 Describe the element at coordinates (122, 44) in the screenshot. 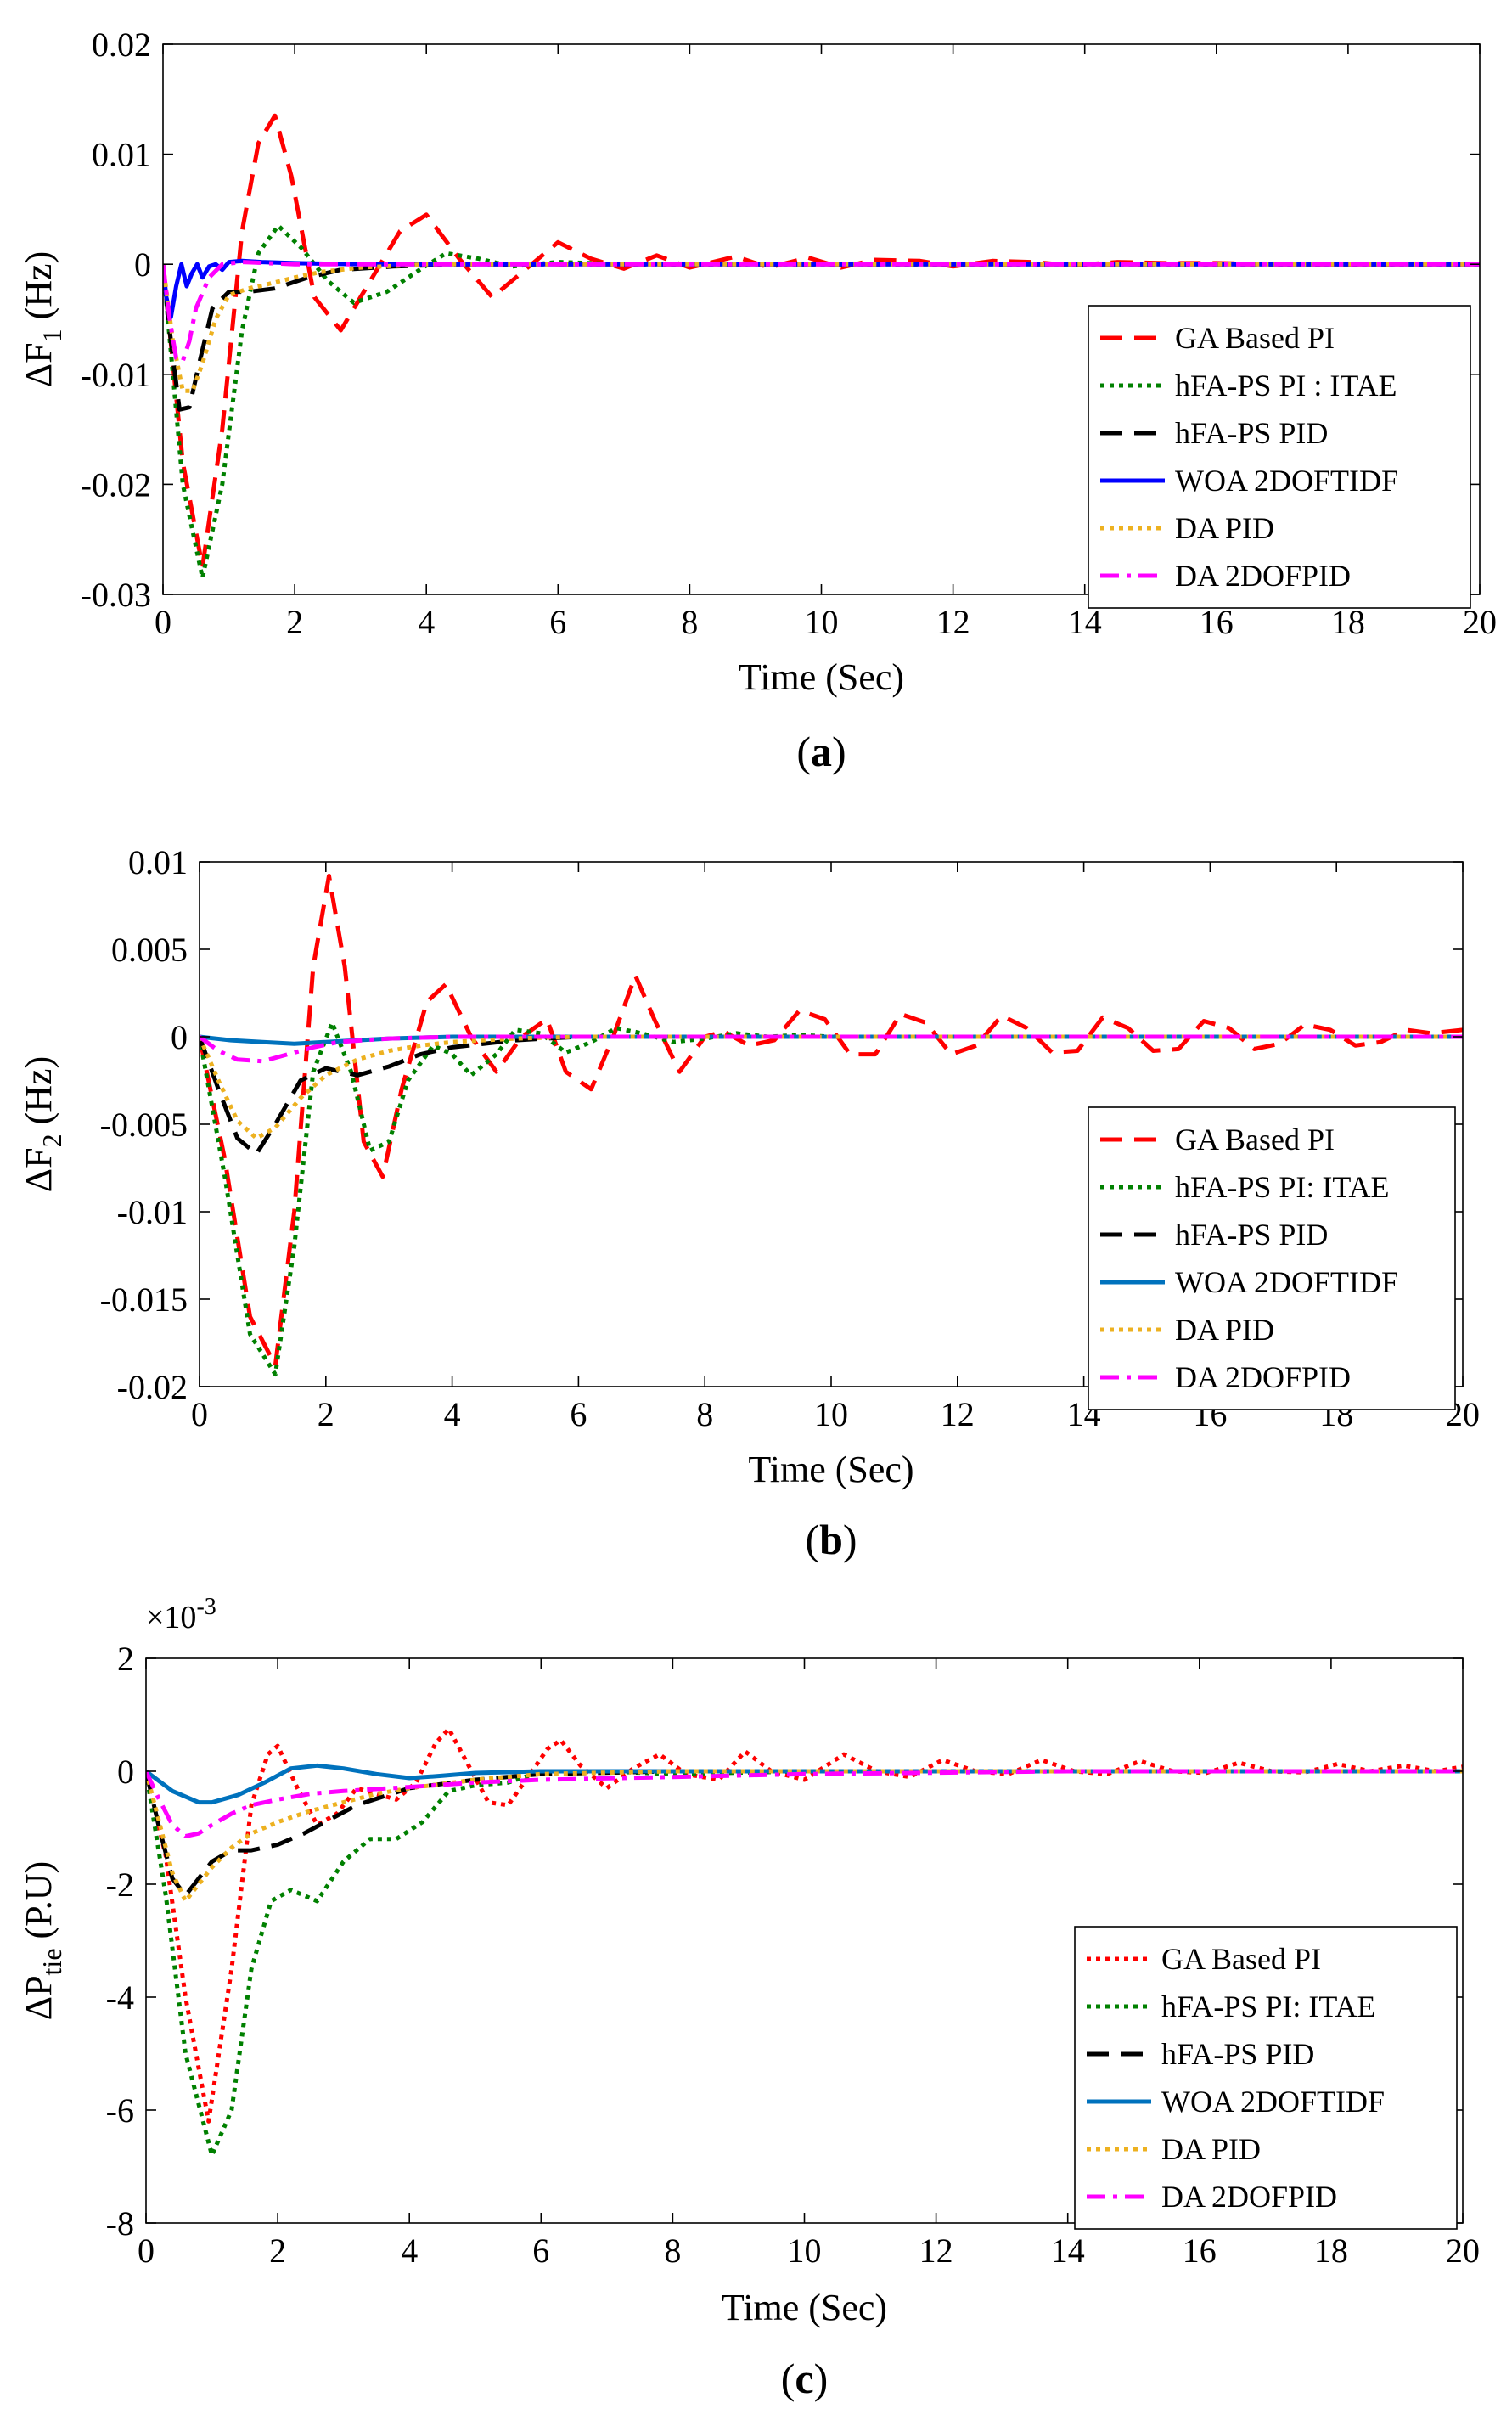

I see `y-tick-label: 0.02` at that location.